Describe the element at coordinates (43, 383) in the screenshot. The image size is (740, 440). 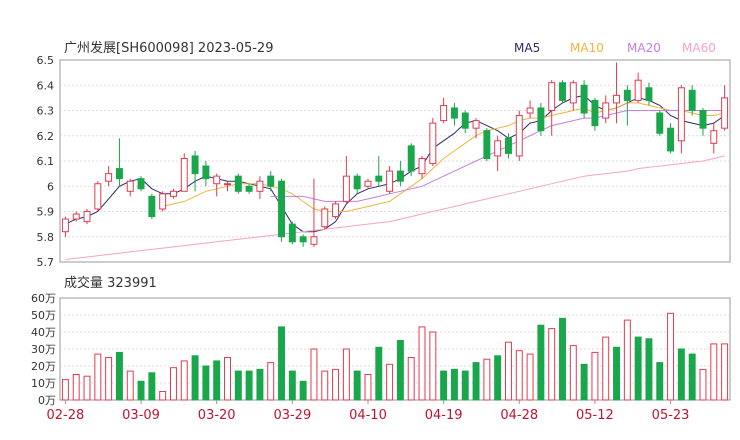
I see `volume-y-tick: 10万` at that location.